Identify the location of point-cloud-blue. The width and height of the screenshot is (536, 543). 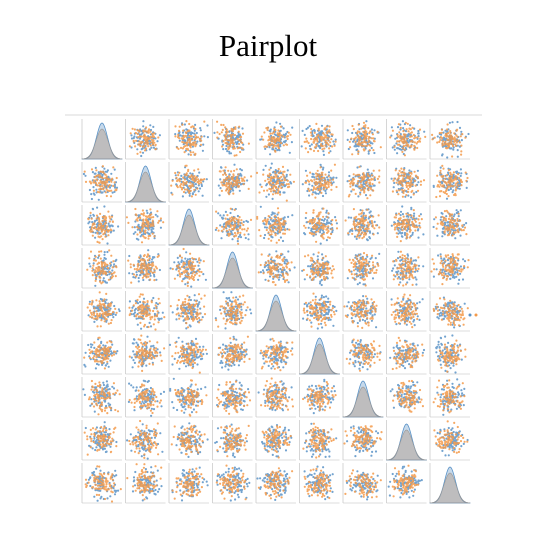
(449, 312).